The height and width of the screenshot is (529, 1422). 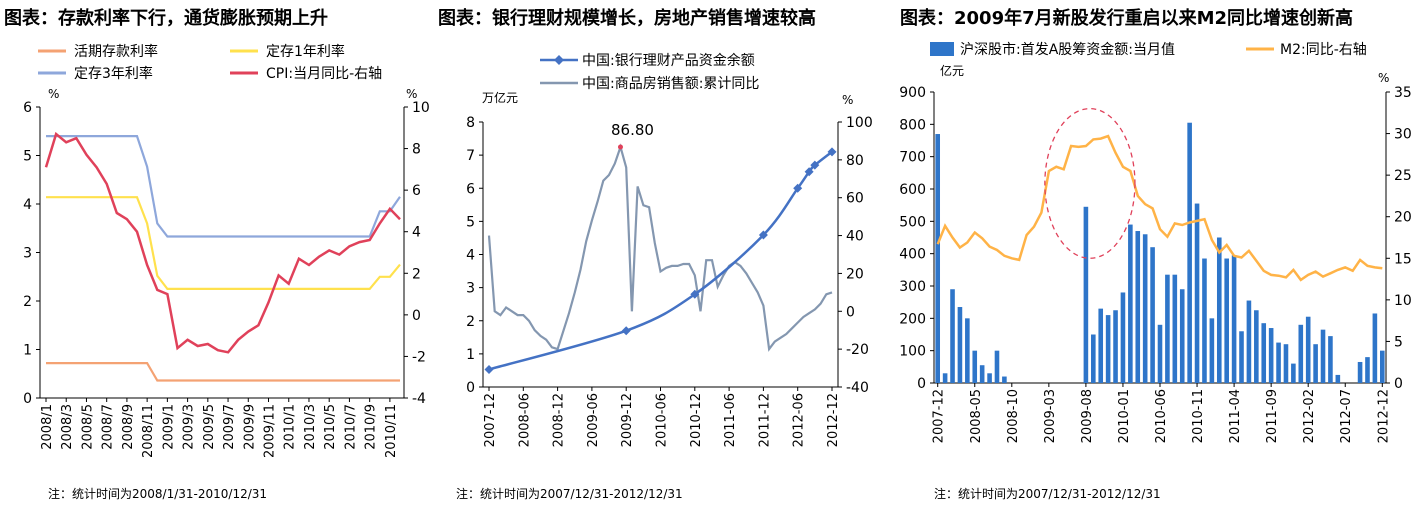 I want to click on chart-2-x-tick-label: 2010-06, so click(x=662, y=420).